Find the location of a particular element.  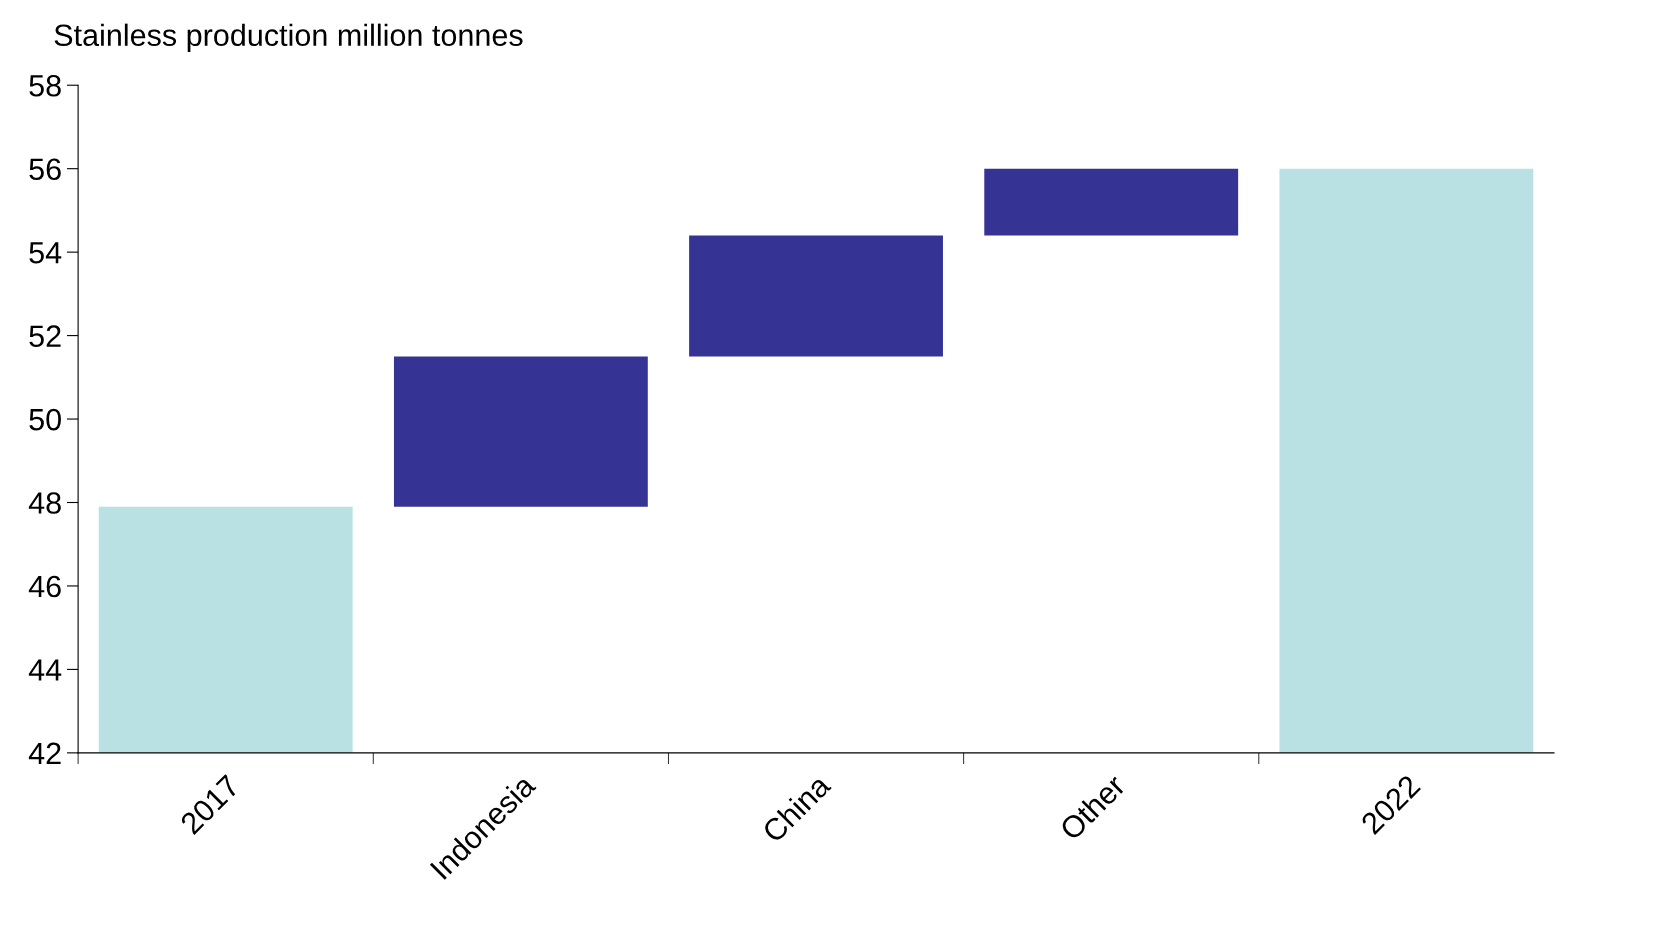

y-tick-label: 50 is located at coordinates (45, 419).